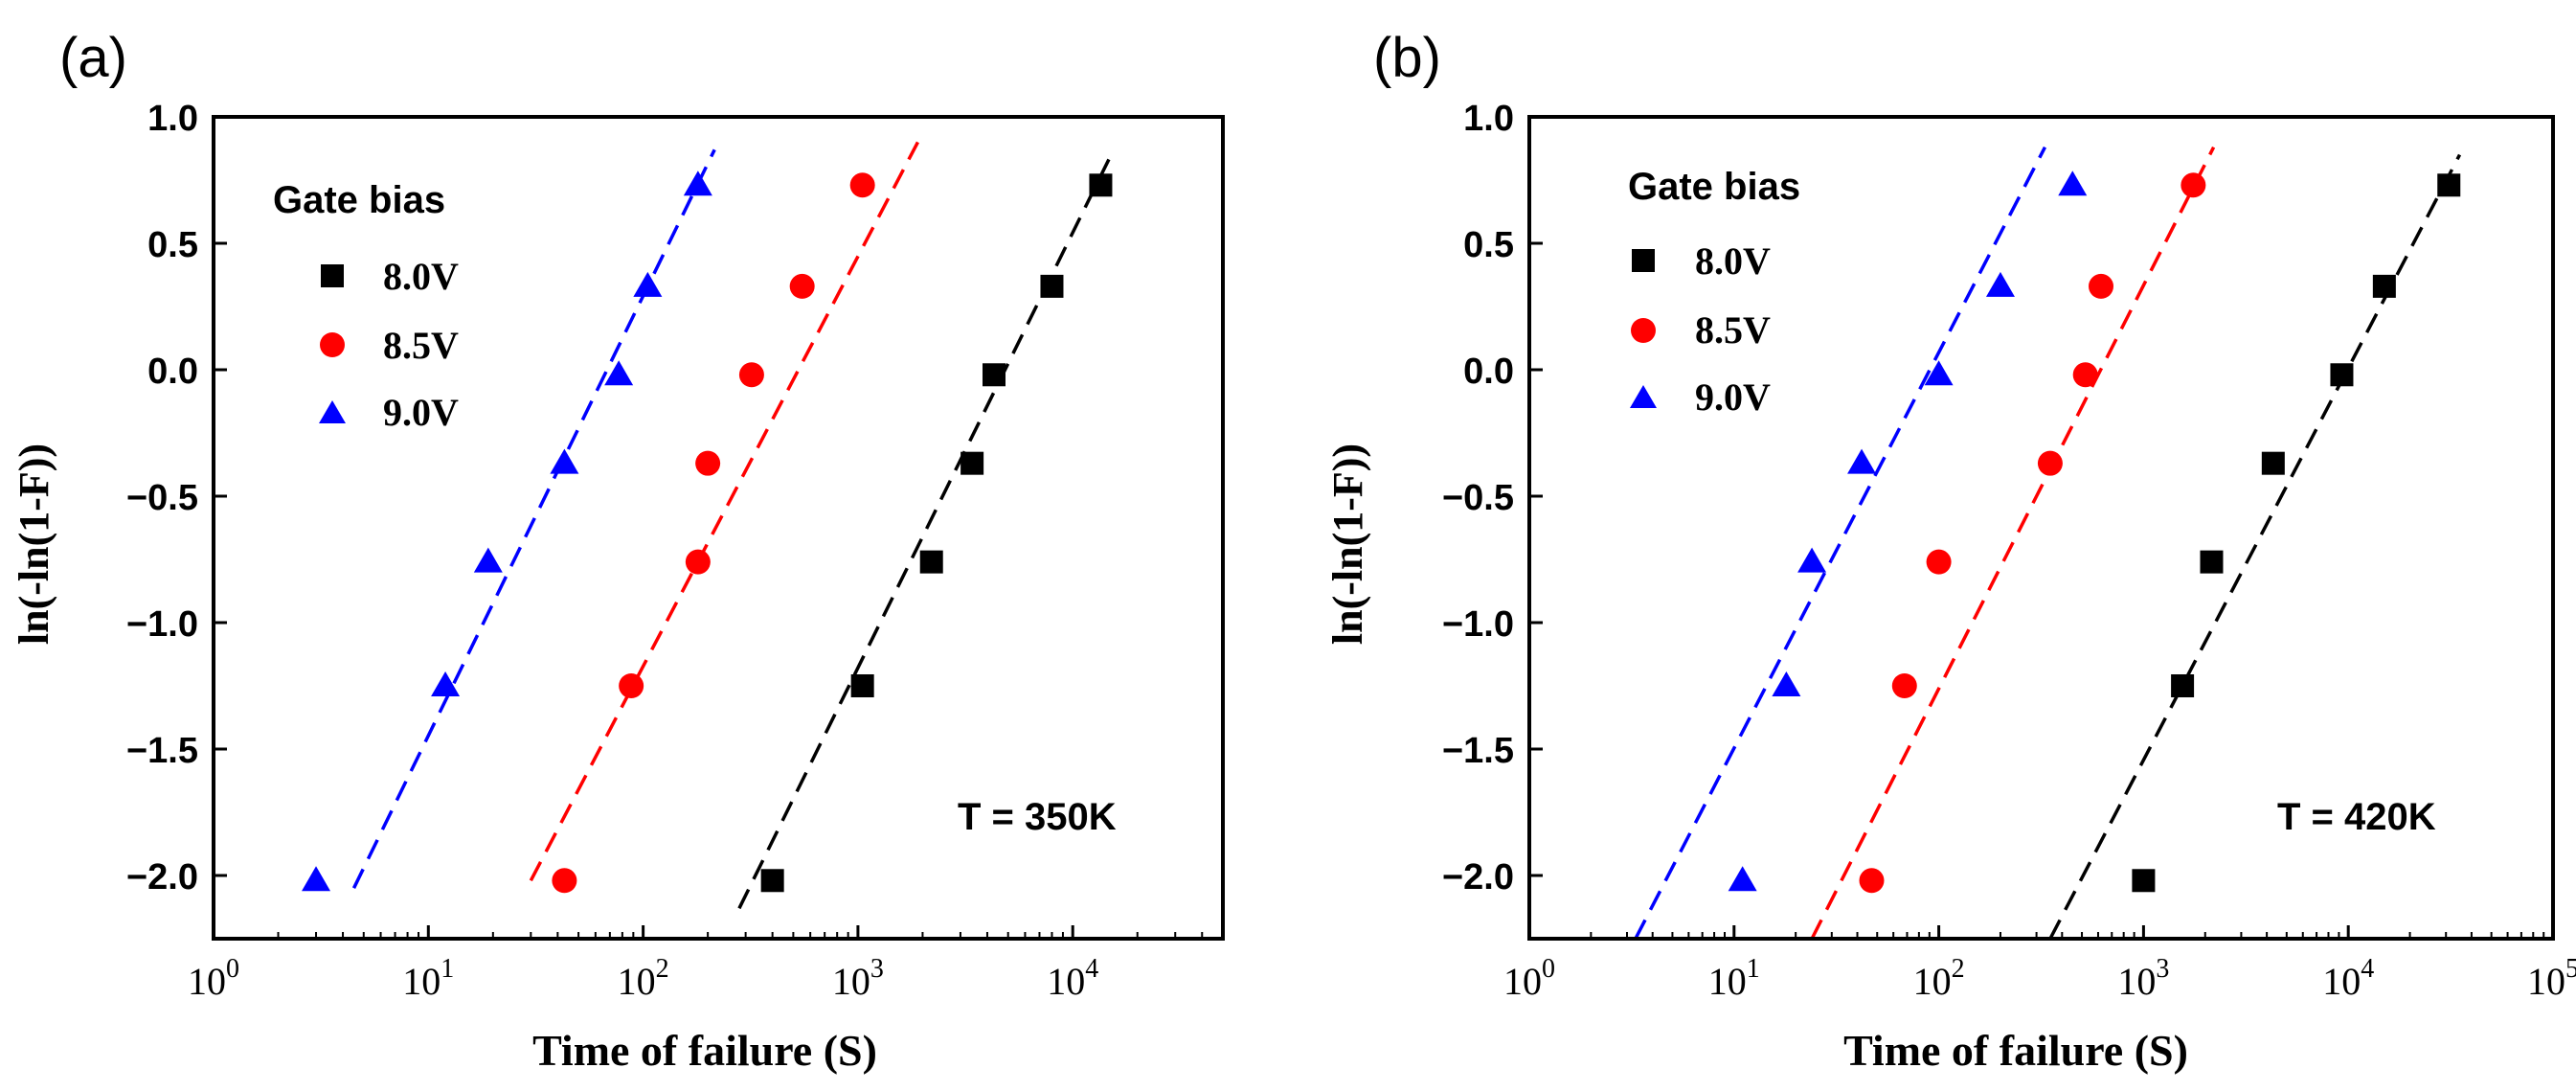 This screenshot has width=2576, height=1091. What do you see at coordinates (1037, 817) in the screenshot?
I see `temperature-annotation: T = 350K` at bounding box center [1037, 817].